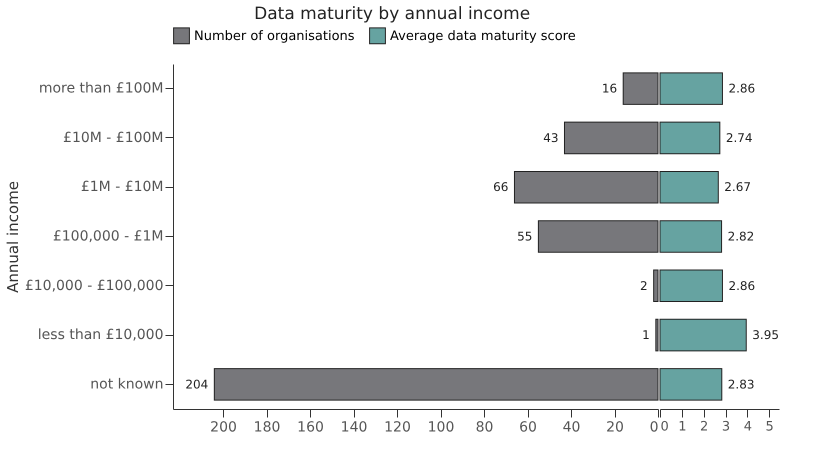 This screenshot has width=825, height=467. I want to click on x-tick-label: 5, so click(770, 427).